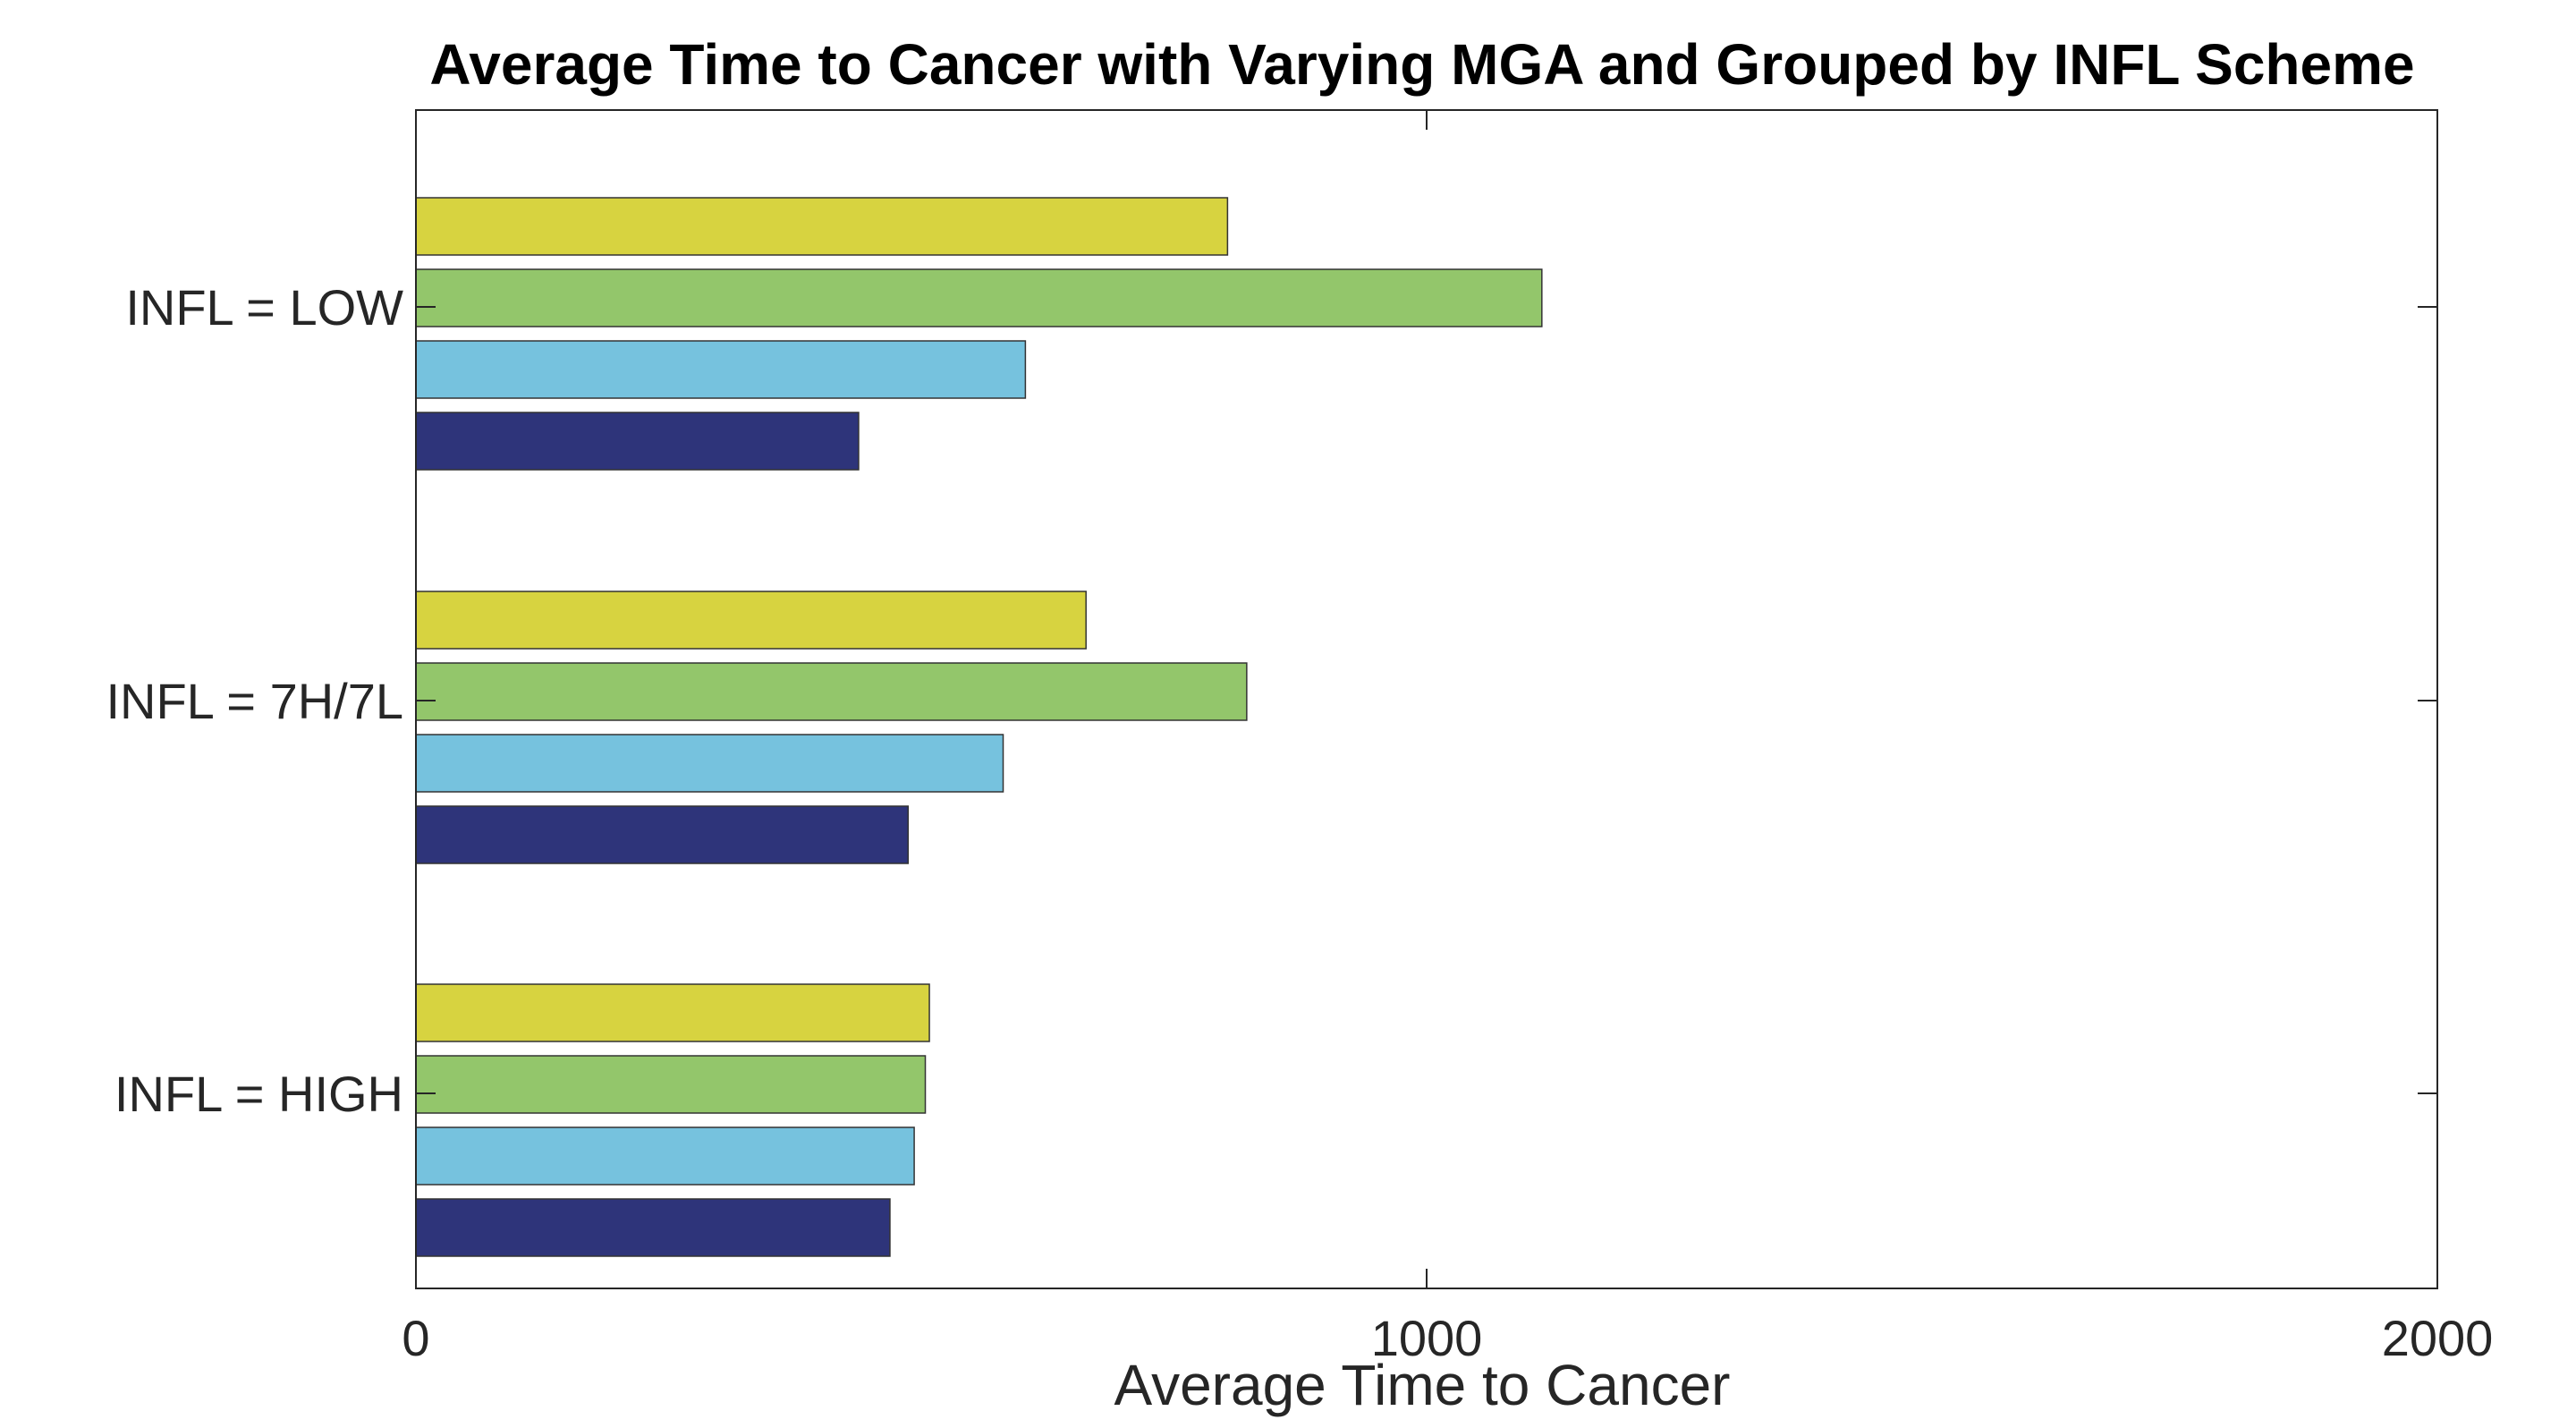  What do you see at coordinates (258, 1094) in the screenshot?
I see `y-tick-label: INFL = HIGH` at bounding box center [258, 1094].